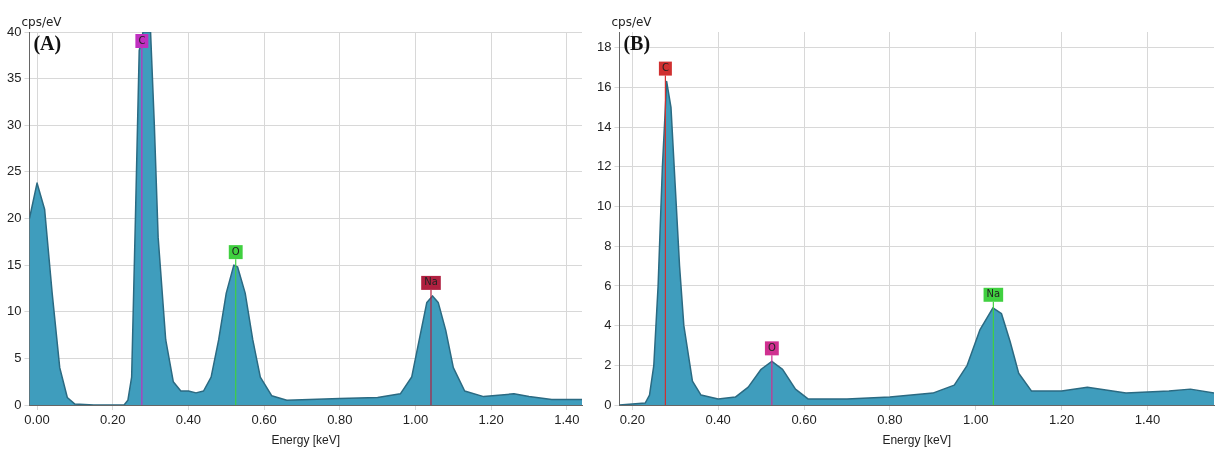  Describe the element at coordinates (14, 218) in the screenshot. I see `y-tick-label: 20` at that location.